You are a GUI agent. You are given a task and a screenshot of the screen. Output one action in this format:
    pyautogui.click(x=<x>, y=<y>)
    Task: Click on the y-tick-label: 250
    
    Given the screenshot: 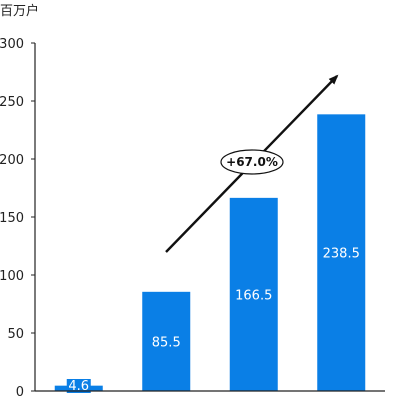 What is the action you would take?
    pyautogui.click(x=12, y=102)
    